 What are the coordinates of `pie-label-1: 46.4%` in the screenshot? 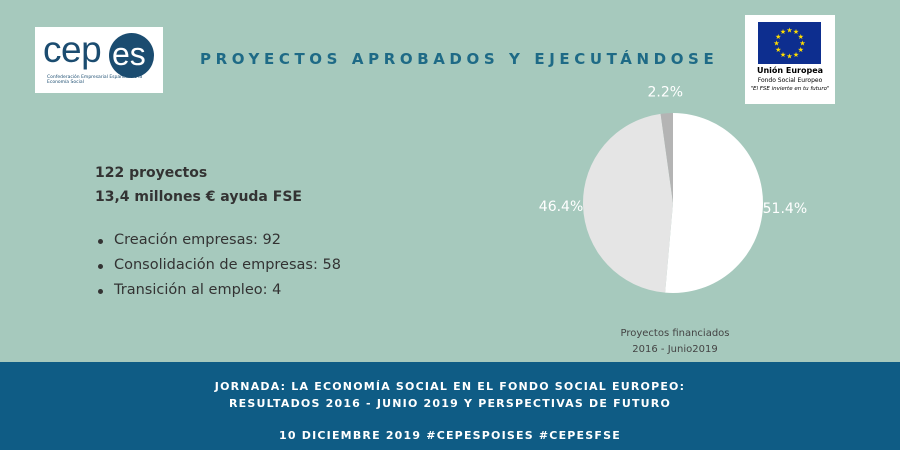 It's located at (561, 207).